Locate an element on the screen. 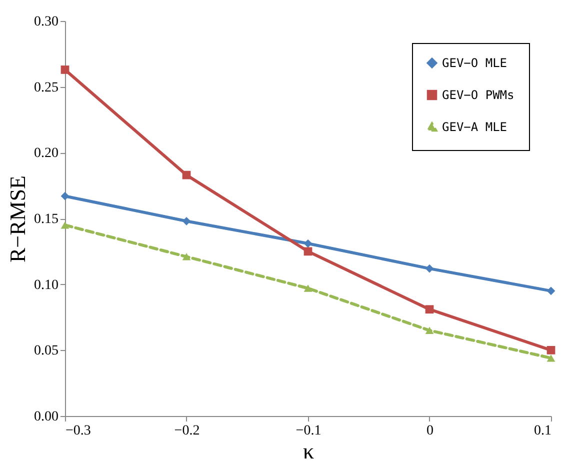 Image resolution: width=576 pixels, height=472 pixels. legend-label: GEV−O MLE is located at coordinates (475, 63).